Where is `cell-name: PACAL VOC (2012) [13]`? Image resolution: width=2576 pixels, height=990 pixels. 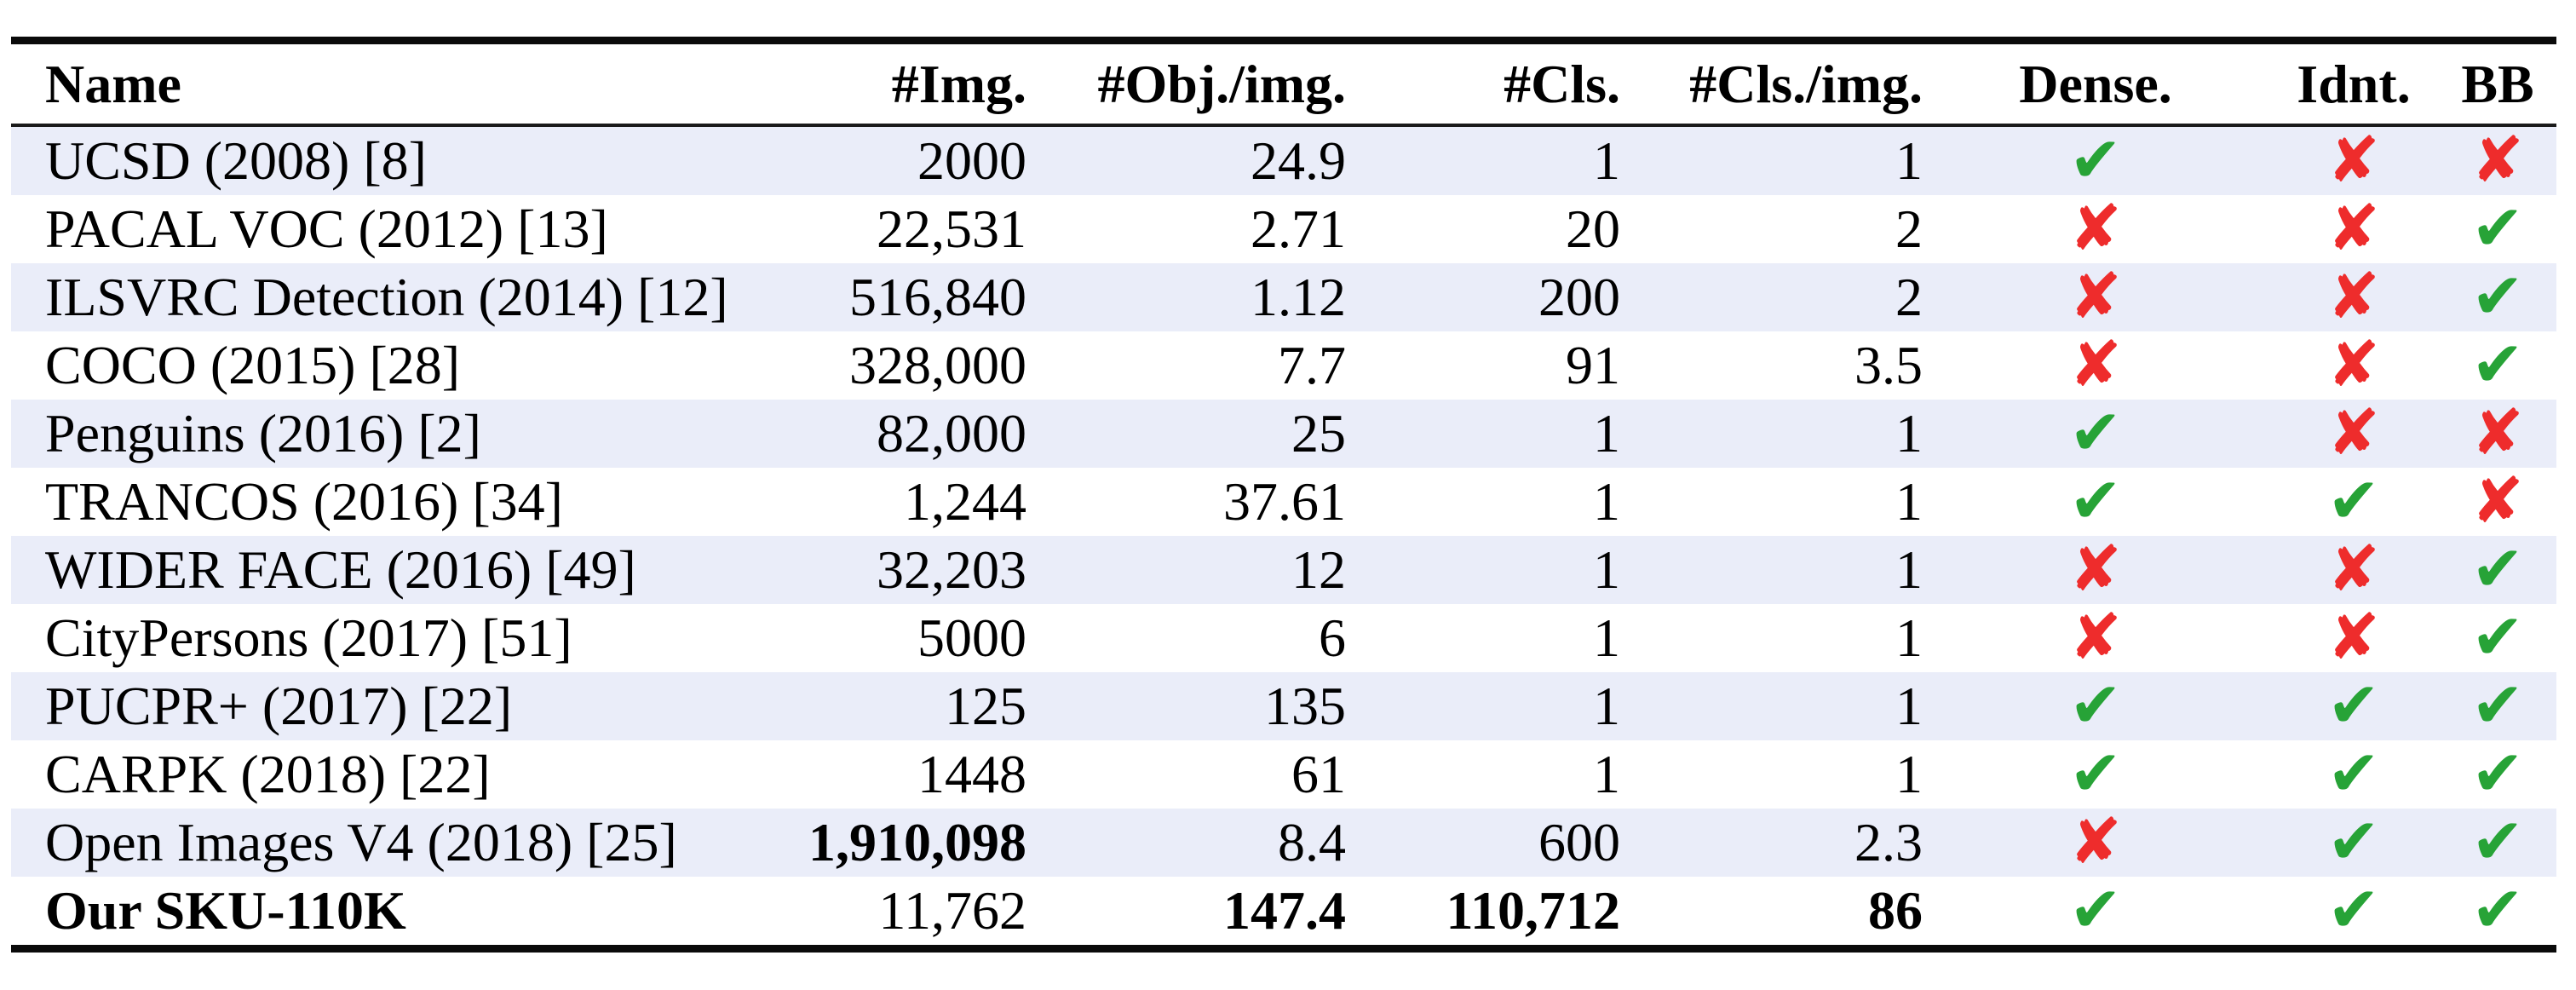
cell-name: PACAL VOC (2012) [13] is located at coordinates (326, 229).